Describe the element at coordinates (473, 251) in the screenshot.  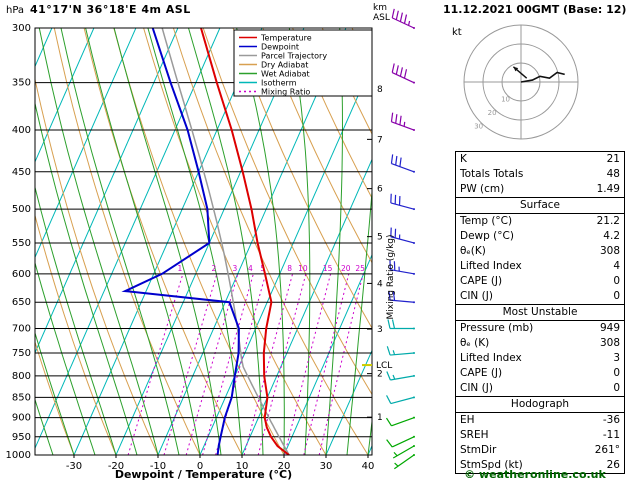
I see `table-row-label: θₑ(K)` at that location.